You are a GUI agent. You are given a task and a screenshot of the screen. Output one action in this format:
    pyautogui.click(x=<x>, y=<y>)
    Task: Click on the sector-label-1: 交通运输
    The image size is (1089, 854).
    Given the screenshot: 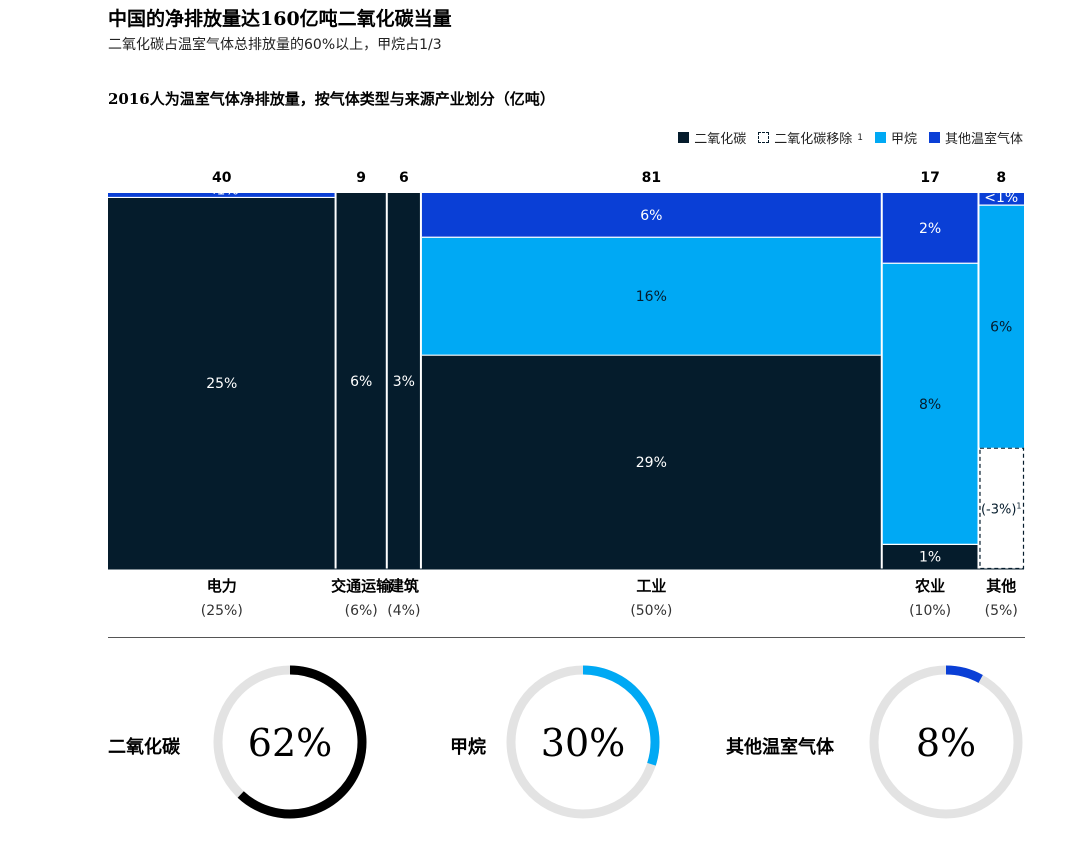 What is the action you would take?
    pyautogui.click(x=361, y=586)
    